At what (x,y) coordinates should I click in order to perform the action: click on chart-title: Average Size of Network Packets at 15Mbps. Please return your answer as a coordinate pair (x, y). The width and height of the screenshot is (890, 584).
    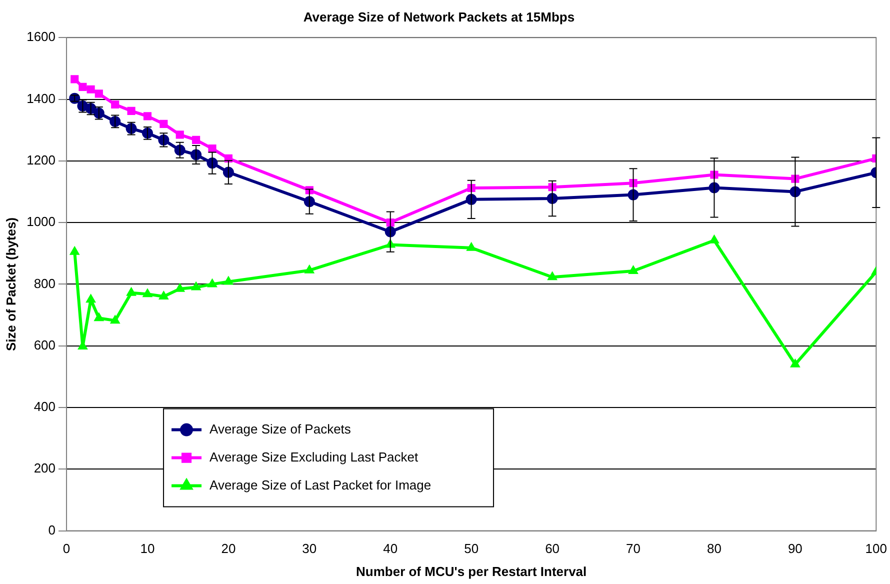
    Looking at the image, I should click on (439, 16).